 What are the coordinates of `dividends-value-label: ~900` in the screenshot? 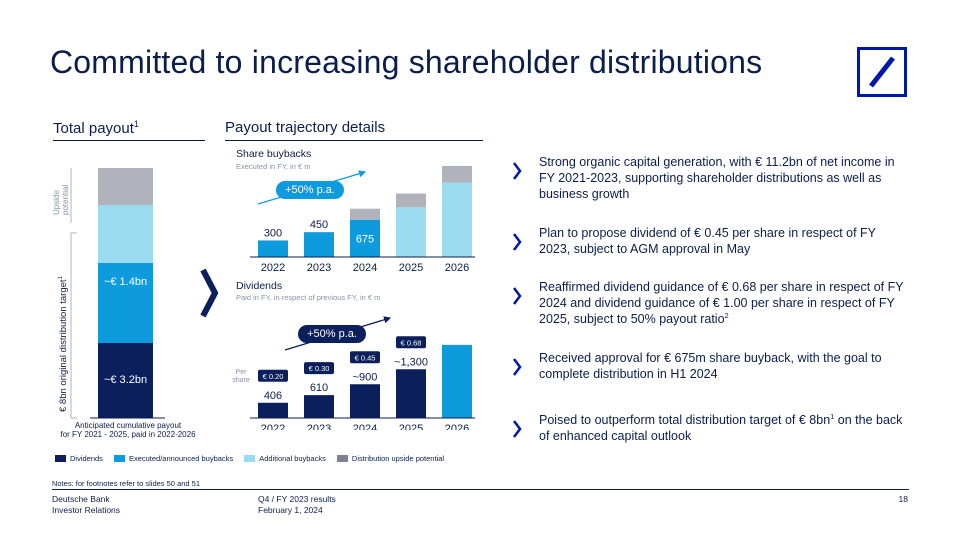 It's located at (365, 377).